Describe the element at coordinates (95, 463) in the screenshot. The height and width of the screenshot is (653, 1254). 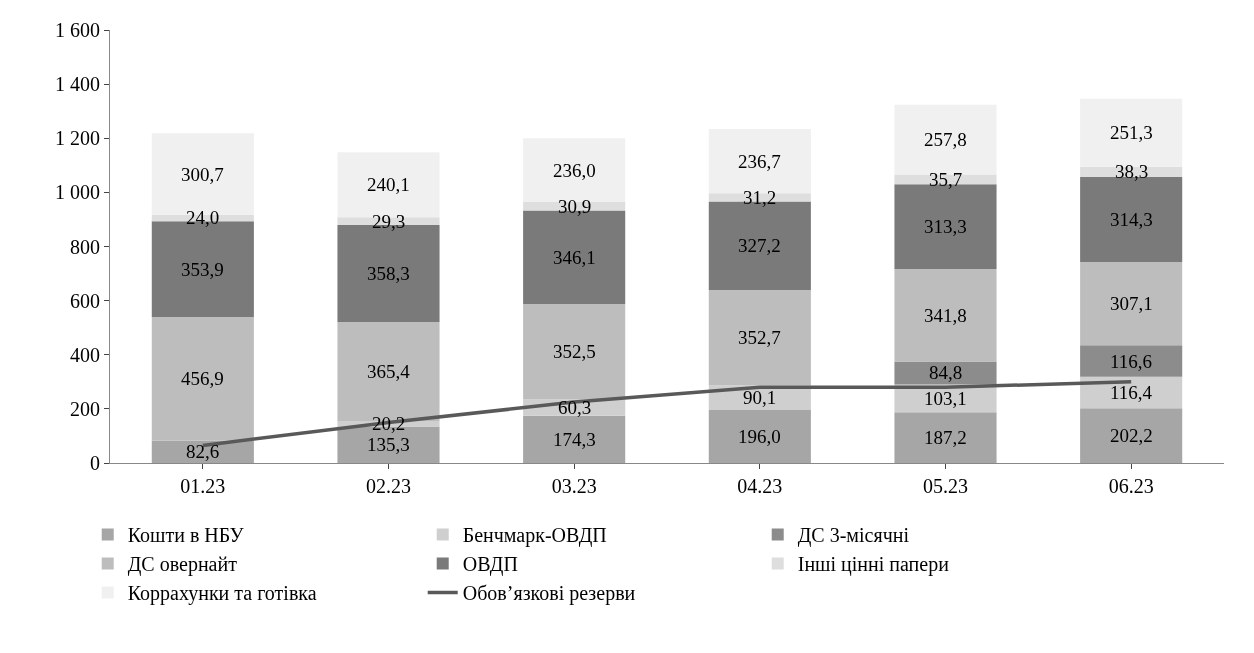
I see `y-tick-label: 0` at that location.